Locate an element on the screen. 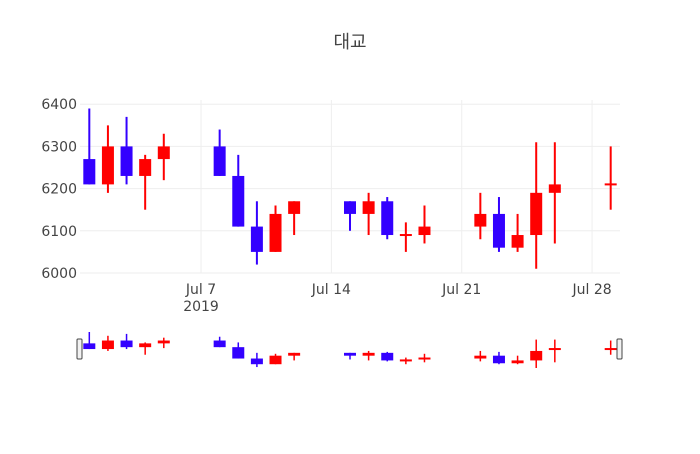 The height and width of the screenshot is (454, 700). y-tick-label: 6200 is located at coordinates (59, 190).